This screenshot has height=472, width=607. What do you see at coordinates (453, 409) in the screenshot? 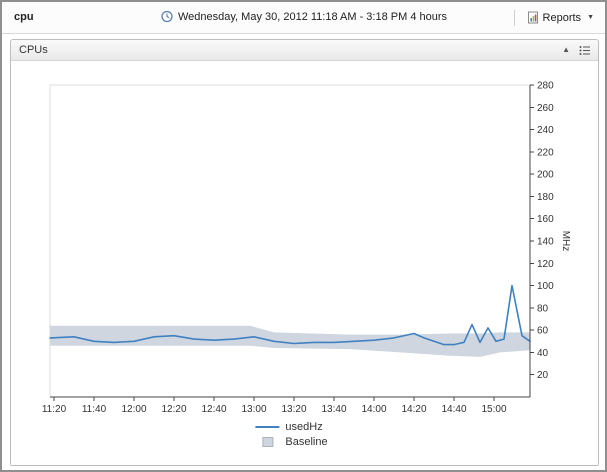
I see `x-tick-label: 14:40` at bounding box center [453, 409].